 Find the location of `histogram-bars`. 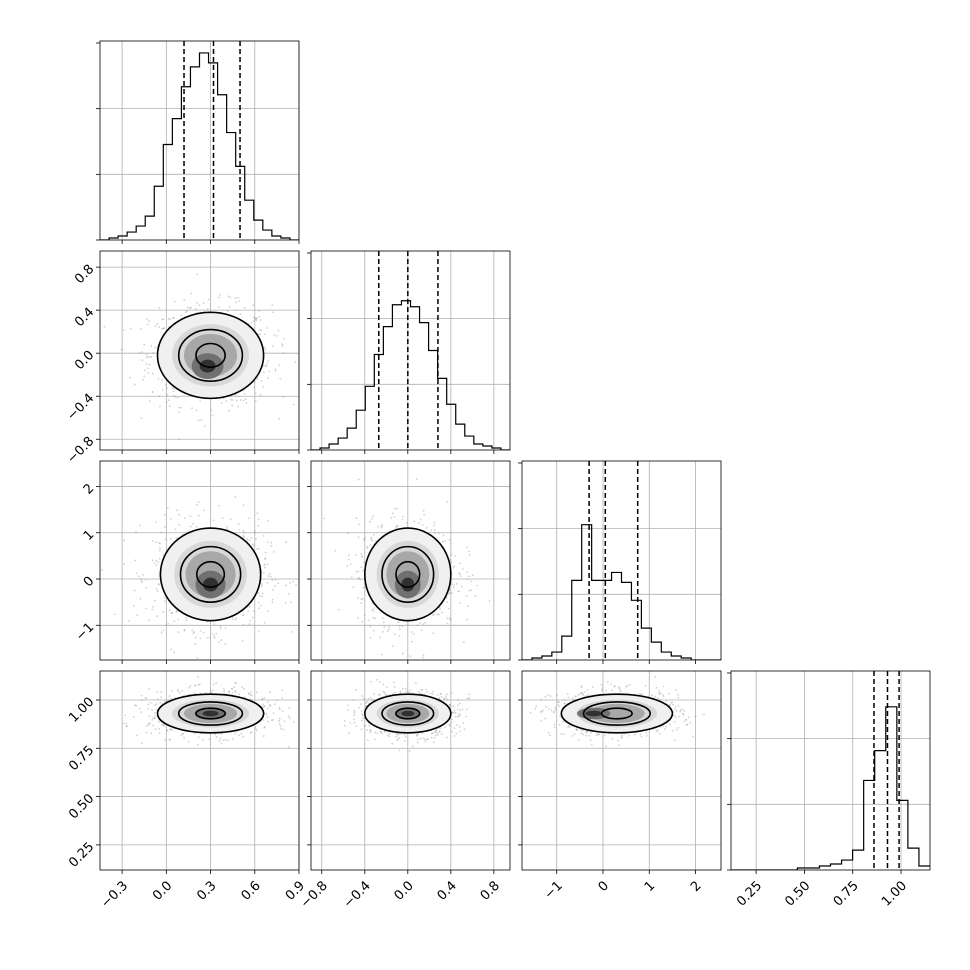

histogram-bars is located at coordinates (410, 350).